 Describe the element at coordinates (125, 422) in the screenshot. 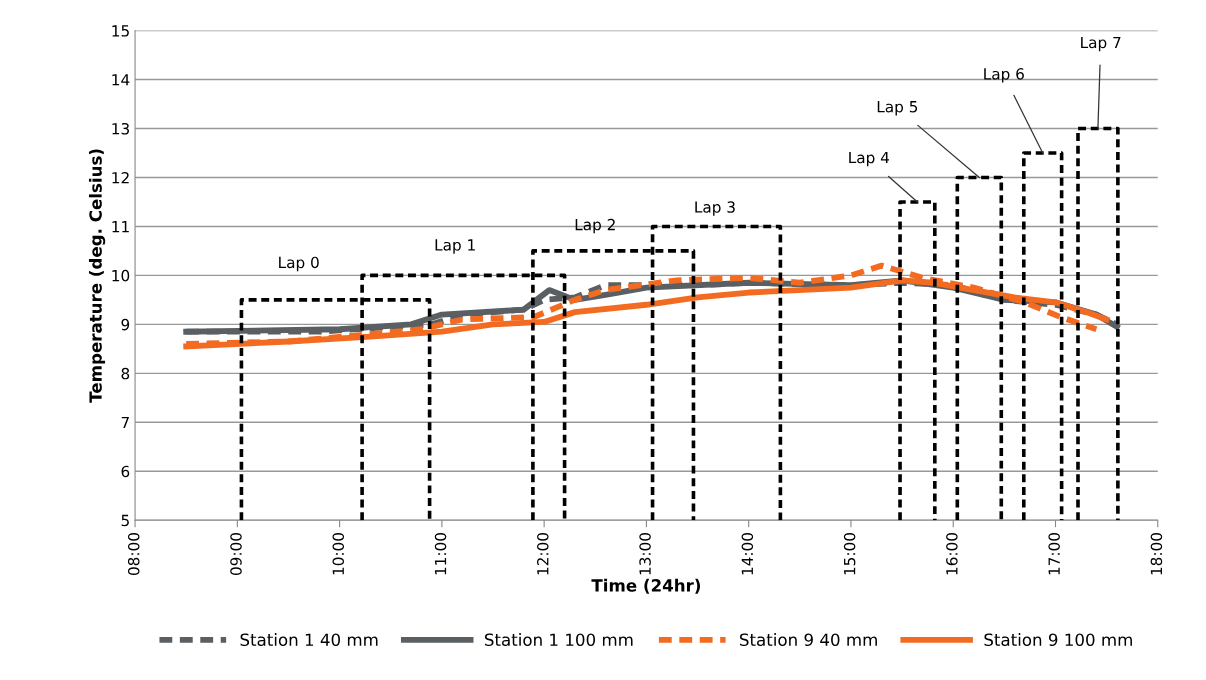

I see `y-tick-label: 7` at that location.